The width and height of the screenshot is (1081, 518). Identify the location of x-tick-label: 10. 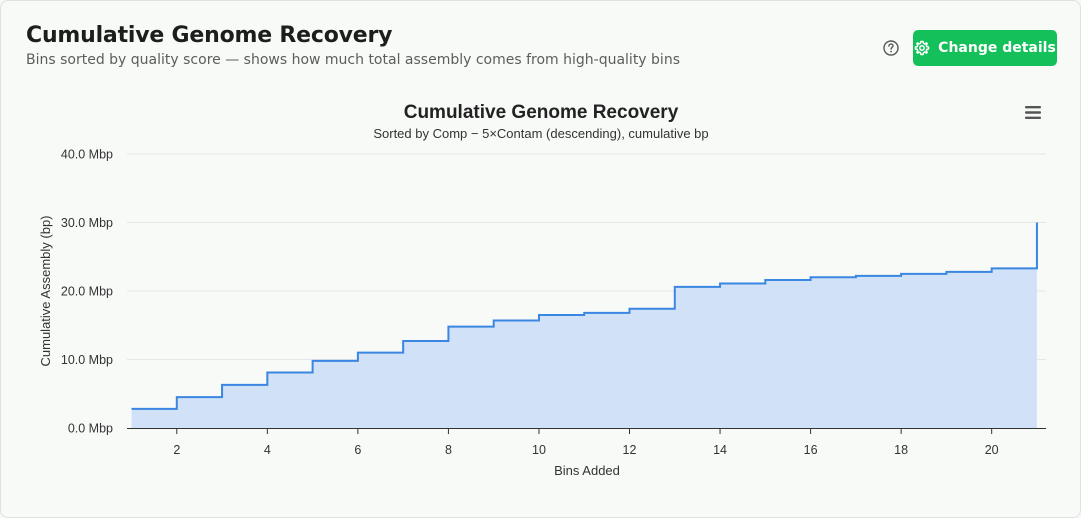
(539, 450).